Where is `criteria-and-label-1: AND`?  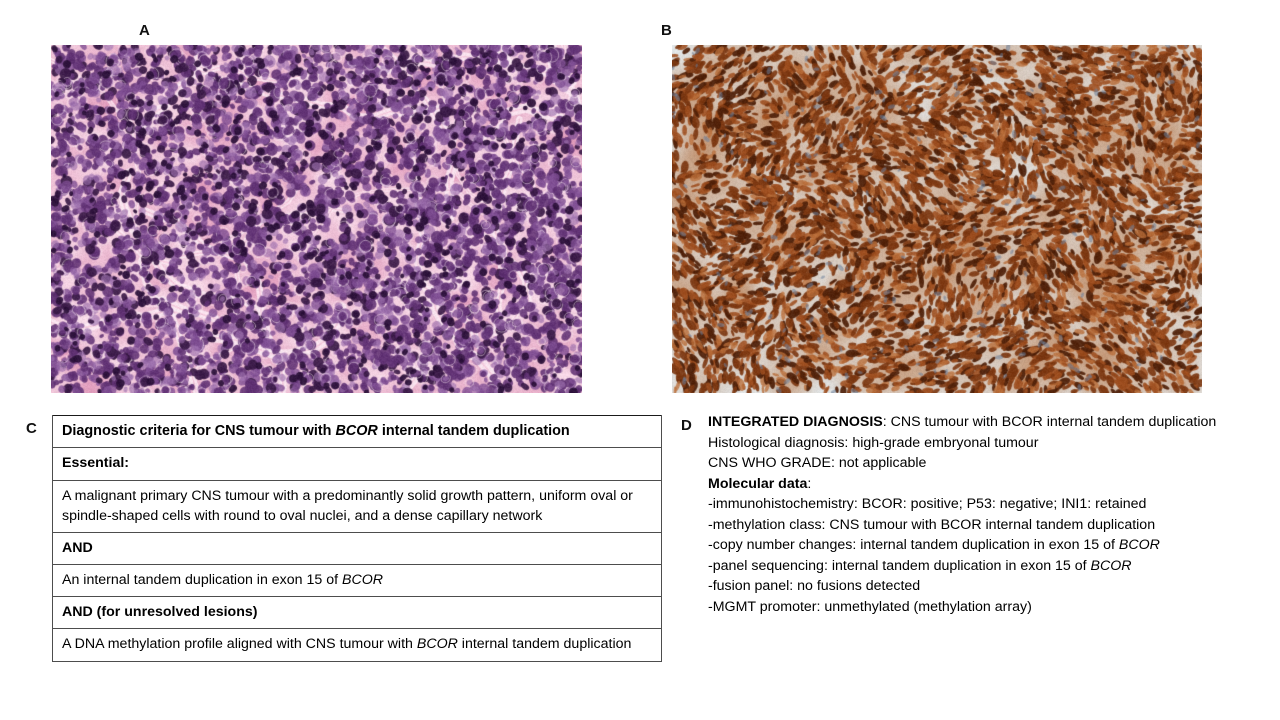
criteria-and-label-1: AND is located at coordinates (357, 548).